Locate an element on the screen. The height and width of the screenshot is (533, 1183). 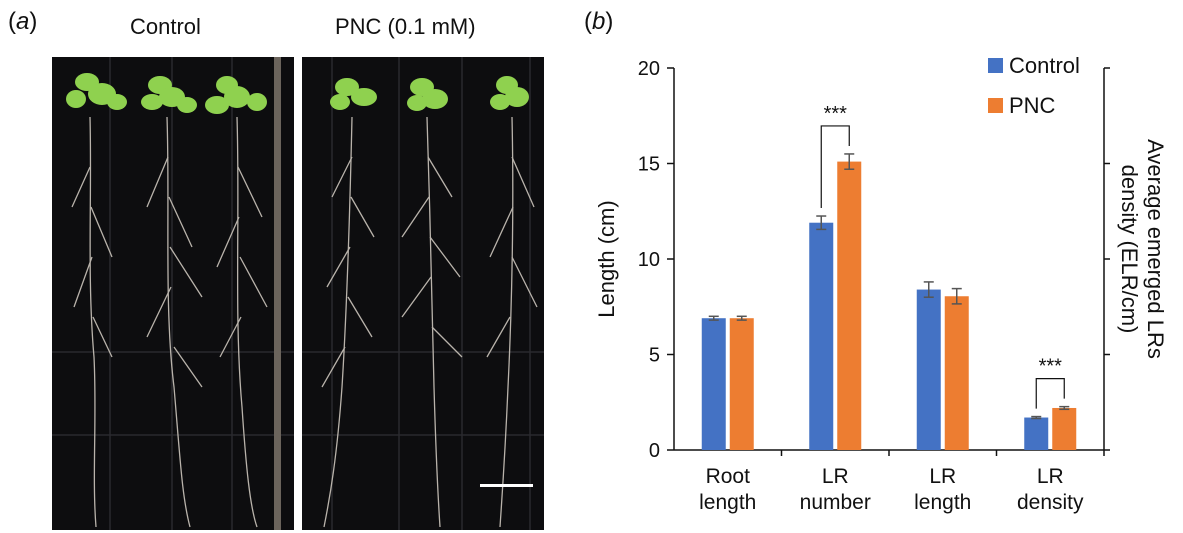
photo-title-control: Control is located at coordinates (165, 26).